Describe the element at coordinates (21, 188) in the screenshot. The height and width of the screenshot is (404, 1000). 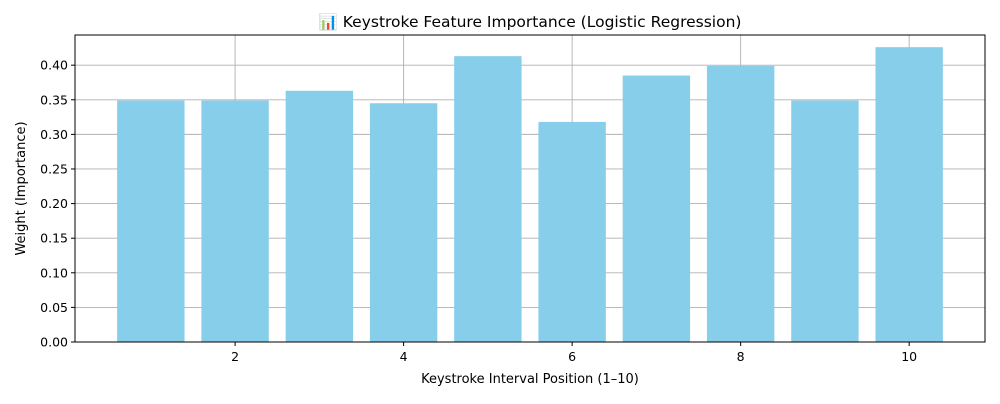
I see `y-axis-label: Weight (Importance)` at that location.